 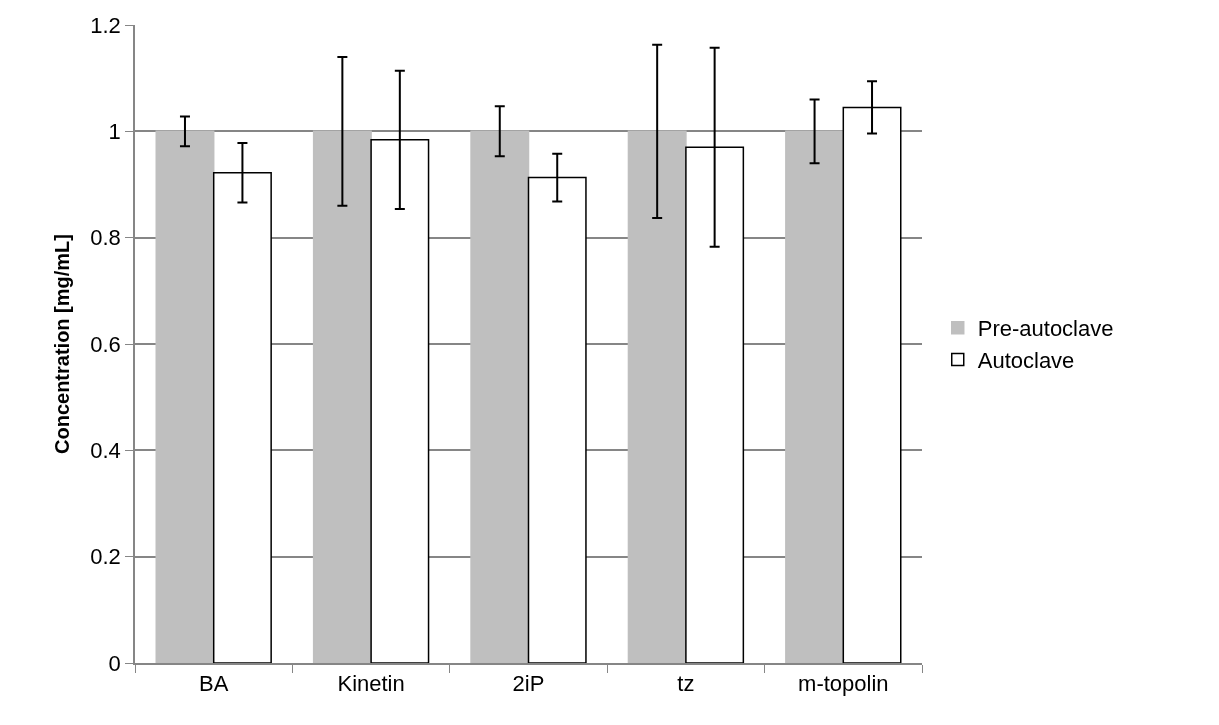 What do you see at coordinates (105, 344) in the screenshot?
I see `y-tick-label: 0.6` at bounding box center [105, 344].